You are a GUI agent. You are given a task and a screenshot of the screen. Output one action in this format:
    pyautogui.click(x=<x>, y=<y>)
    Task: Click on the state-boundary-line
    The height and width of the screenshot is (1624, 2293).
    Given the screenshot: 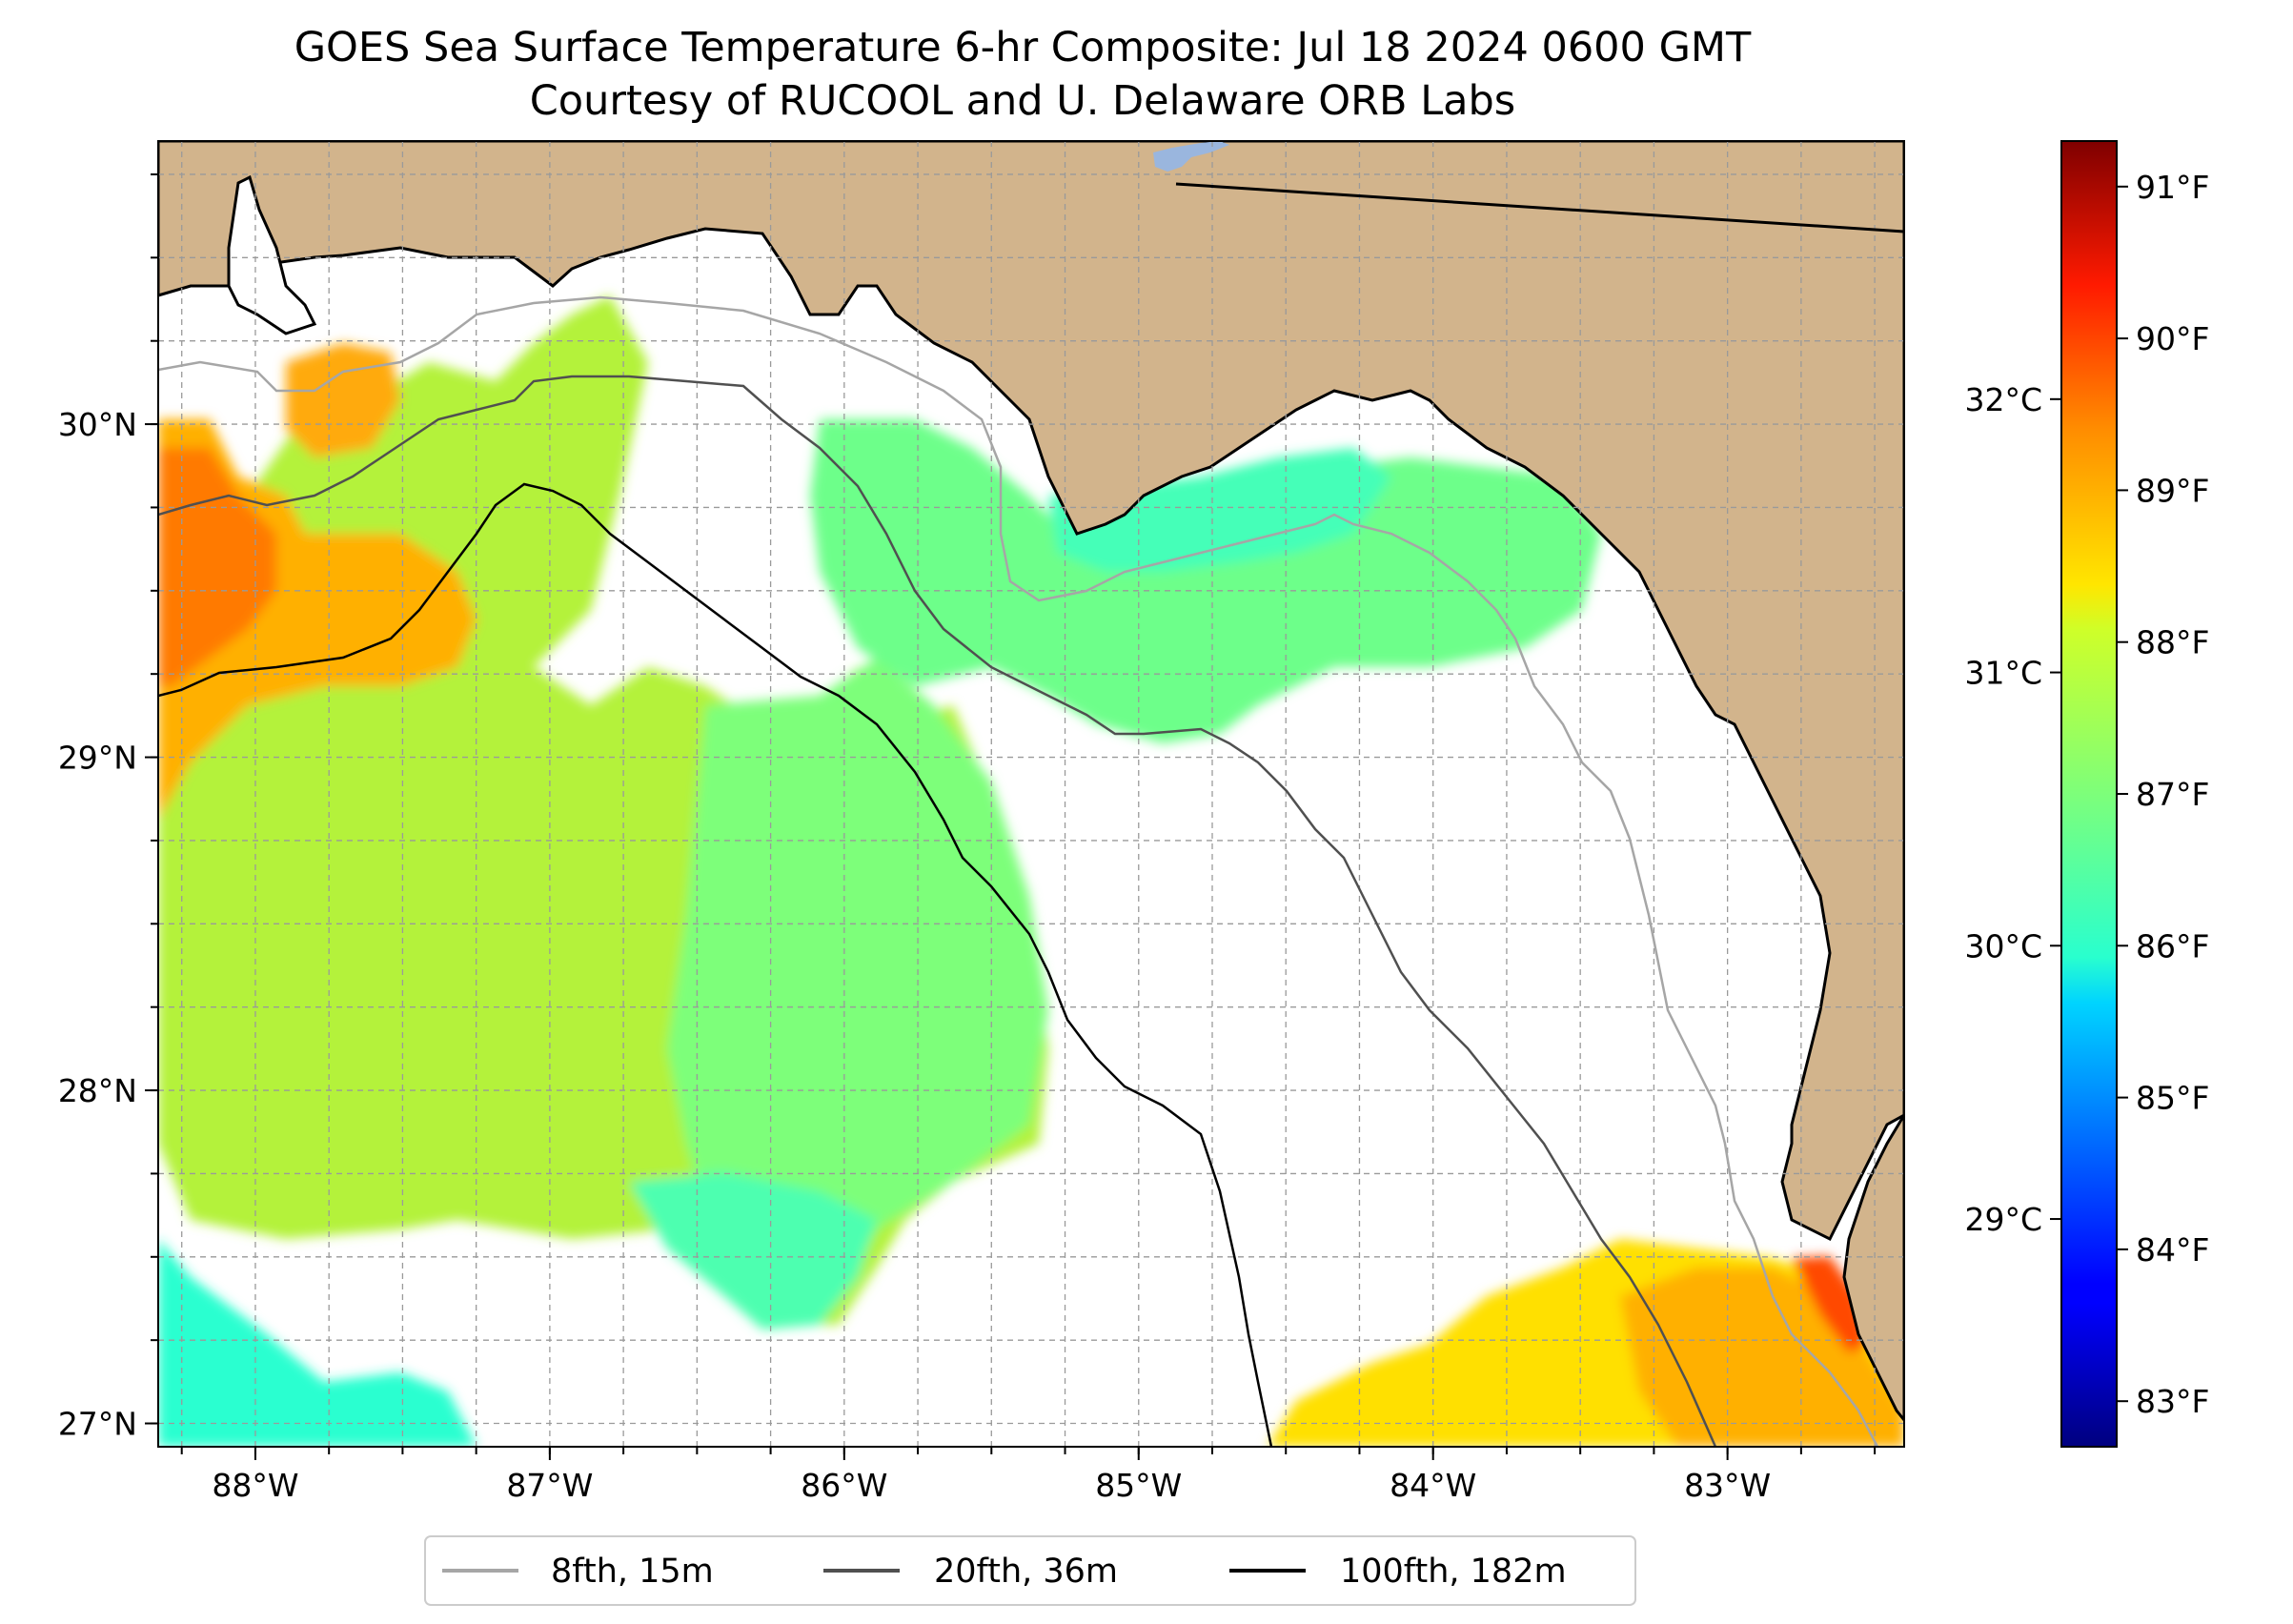 What is the action you would take?
    pyautogui.click(x=1540, y=207)
    